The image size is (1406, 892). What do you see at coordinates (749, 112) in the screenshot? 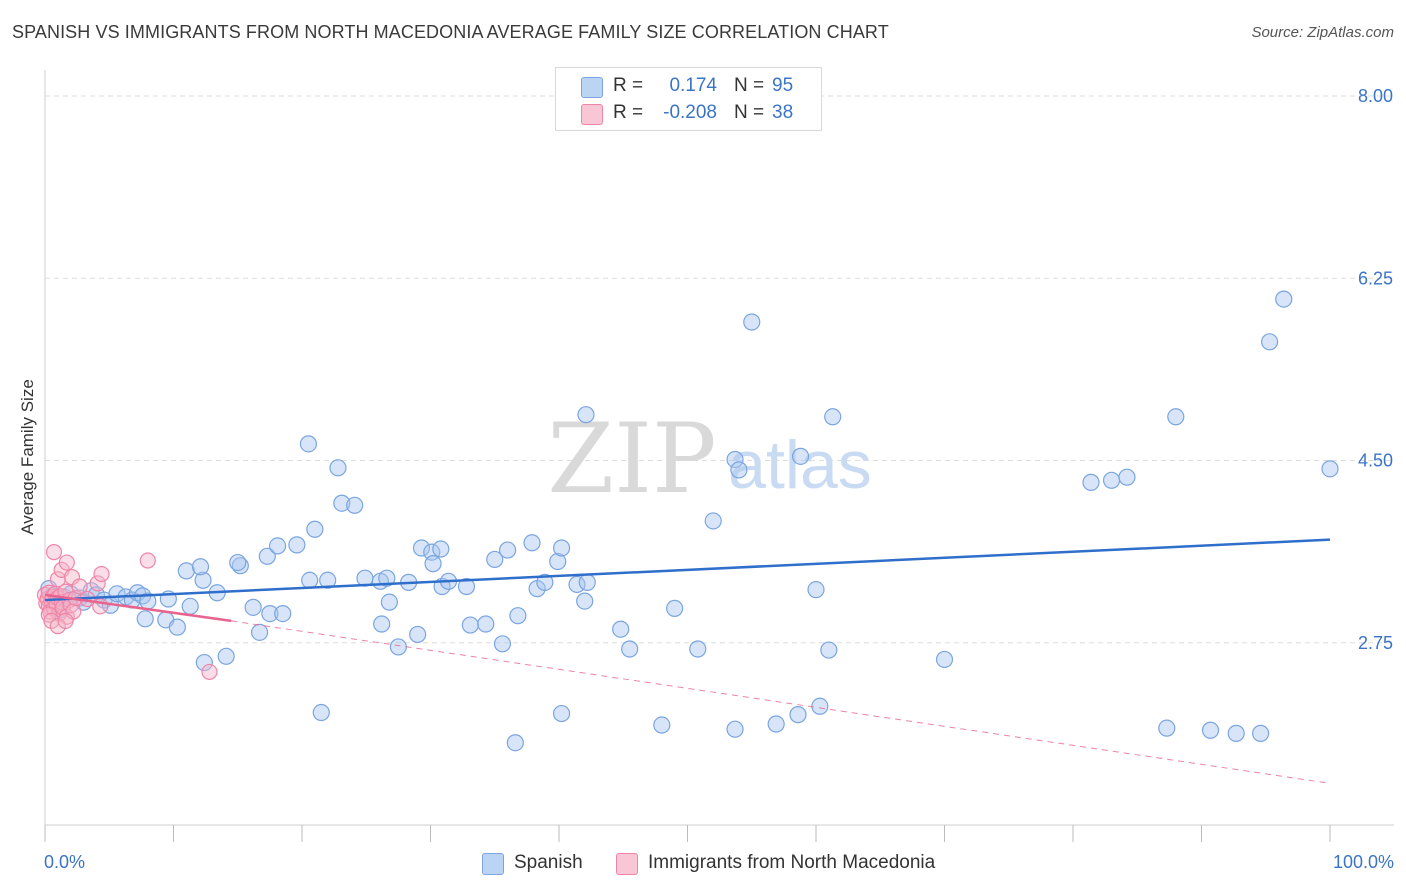
I see `n-label: N =` at bounding box center [749, 112].